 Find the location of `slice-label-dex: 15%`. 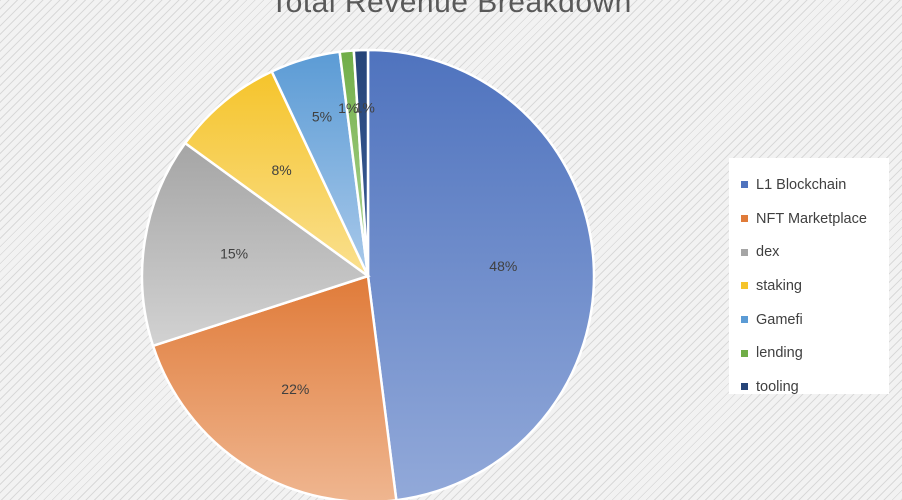

slice-label-dex: 15% is located at coordinates (234, 254).